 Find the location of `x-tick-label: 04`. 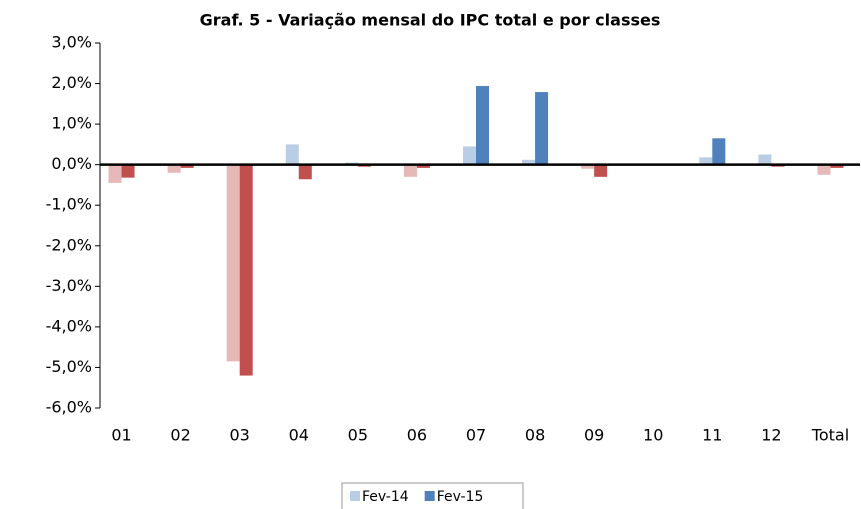

x-tick-label: 04 is located at coordinates (299, 435).